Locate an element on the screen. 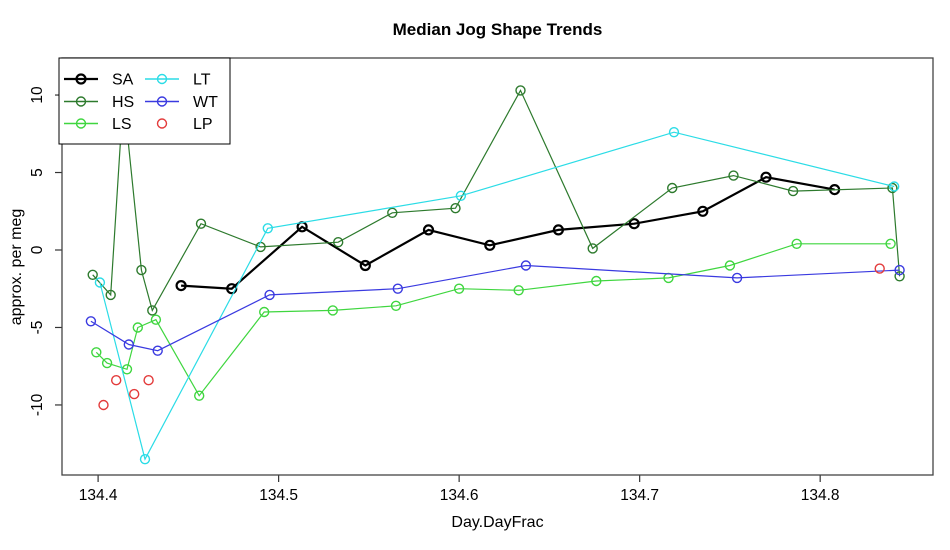  x-axis-label: Day.DayFrac is located at coordinates (497, 522).